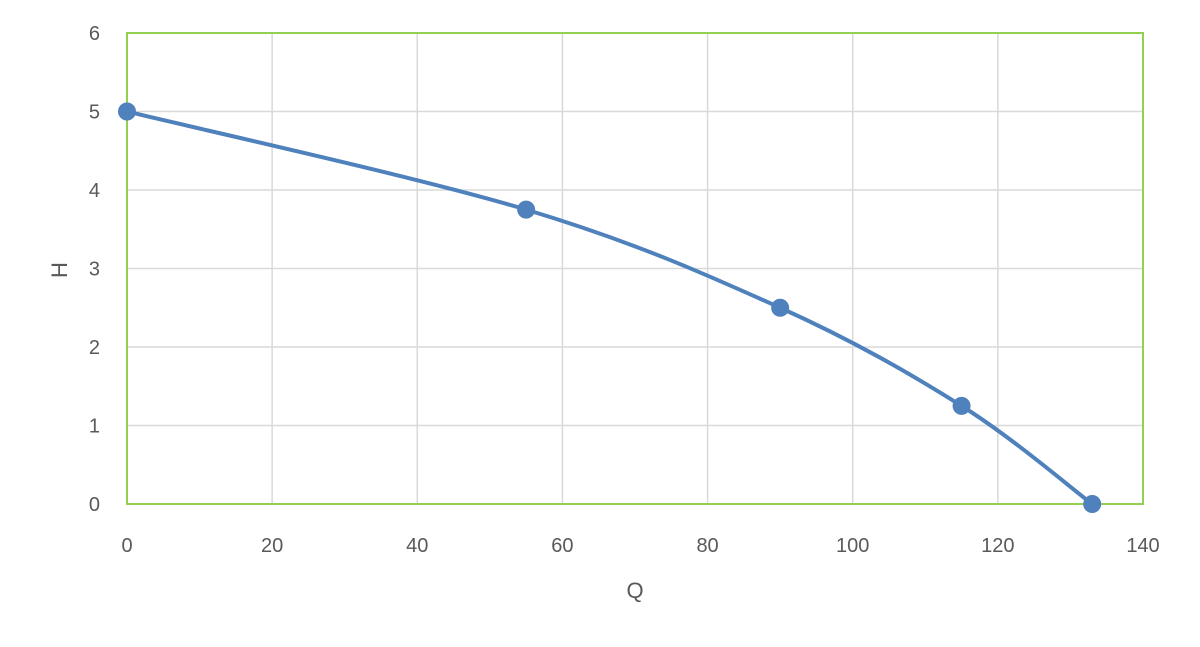  Describe the element at coordinates (94, 505) in the screenshot. I see `y-tick-label: 0` at that location.